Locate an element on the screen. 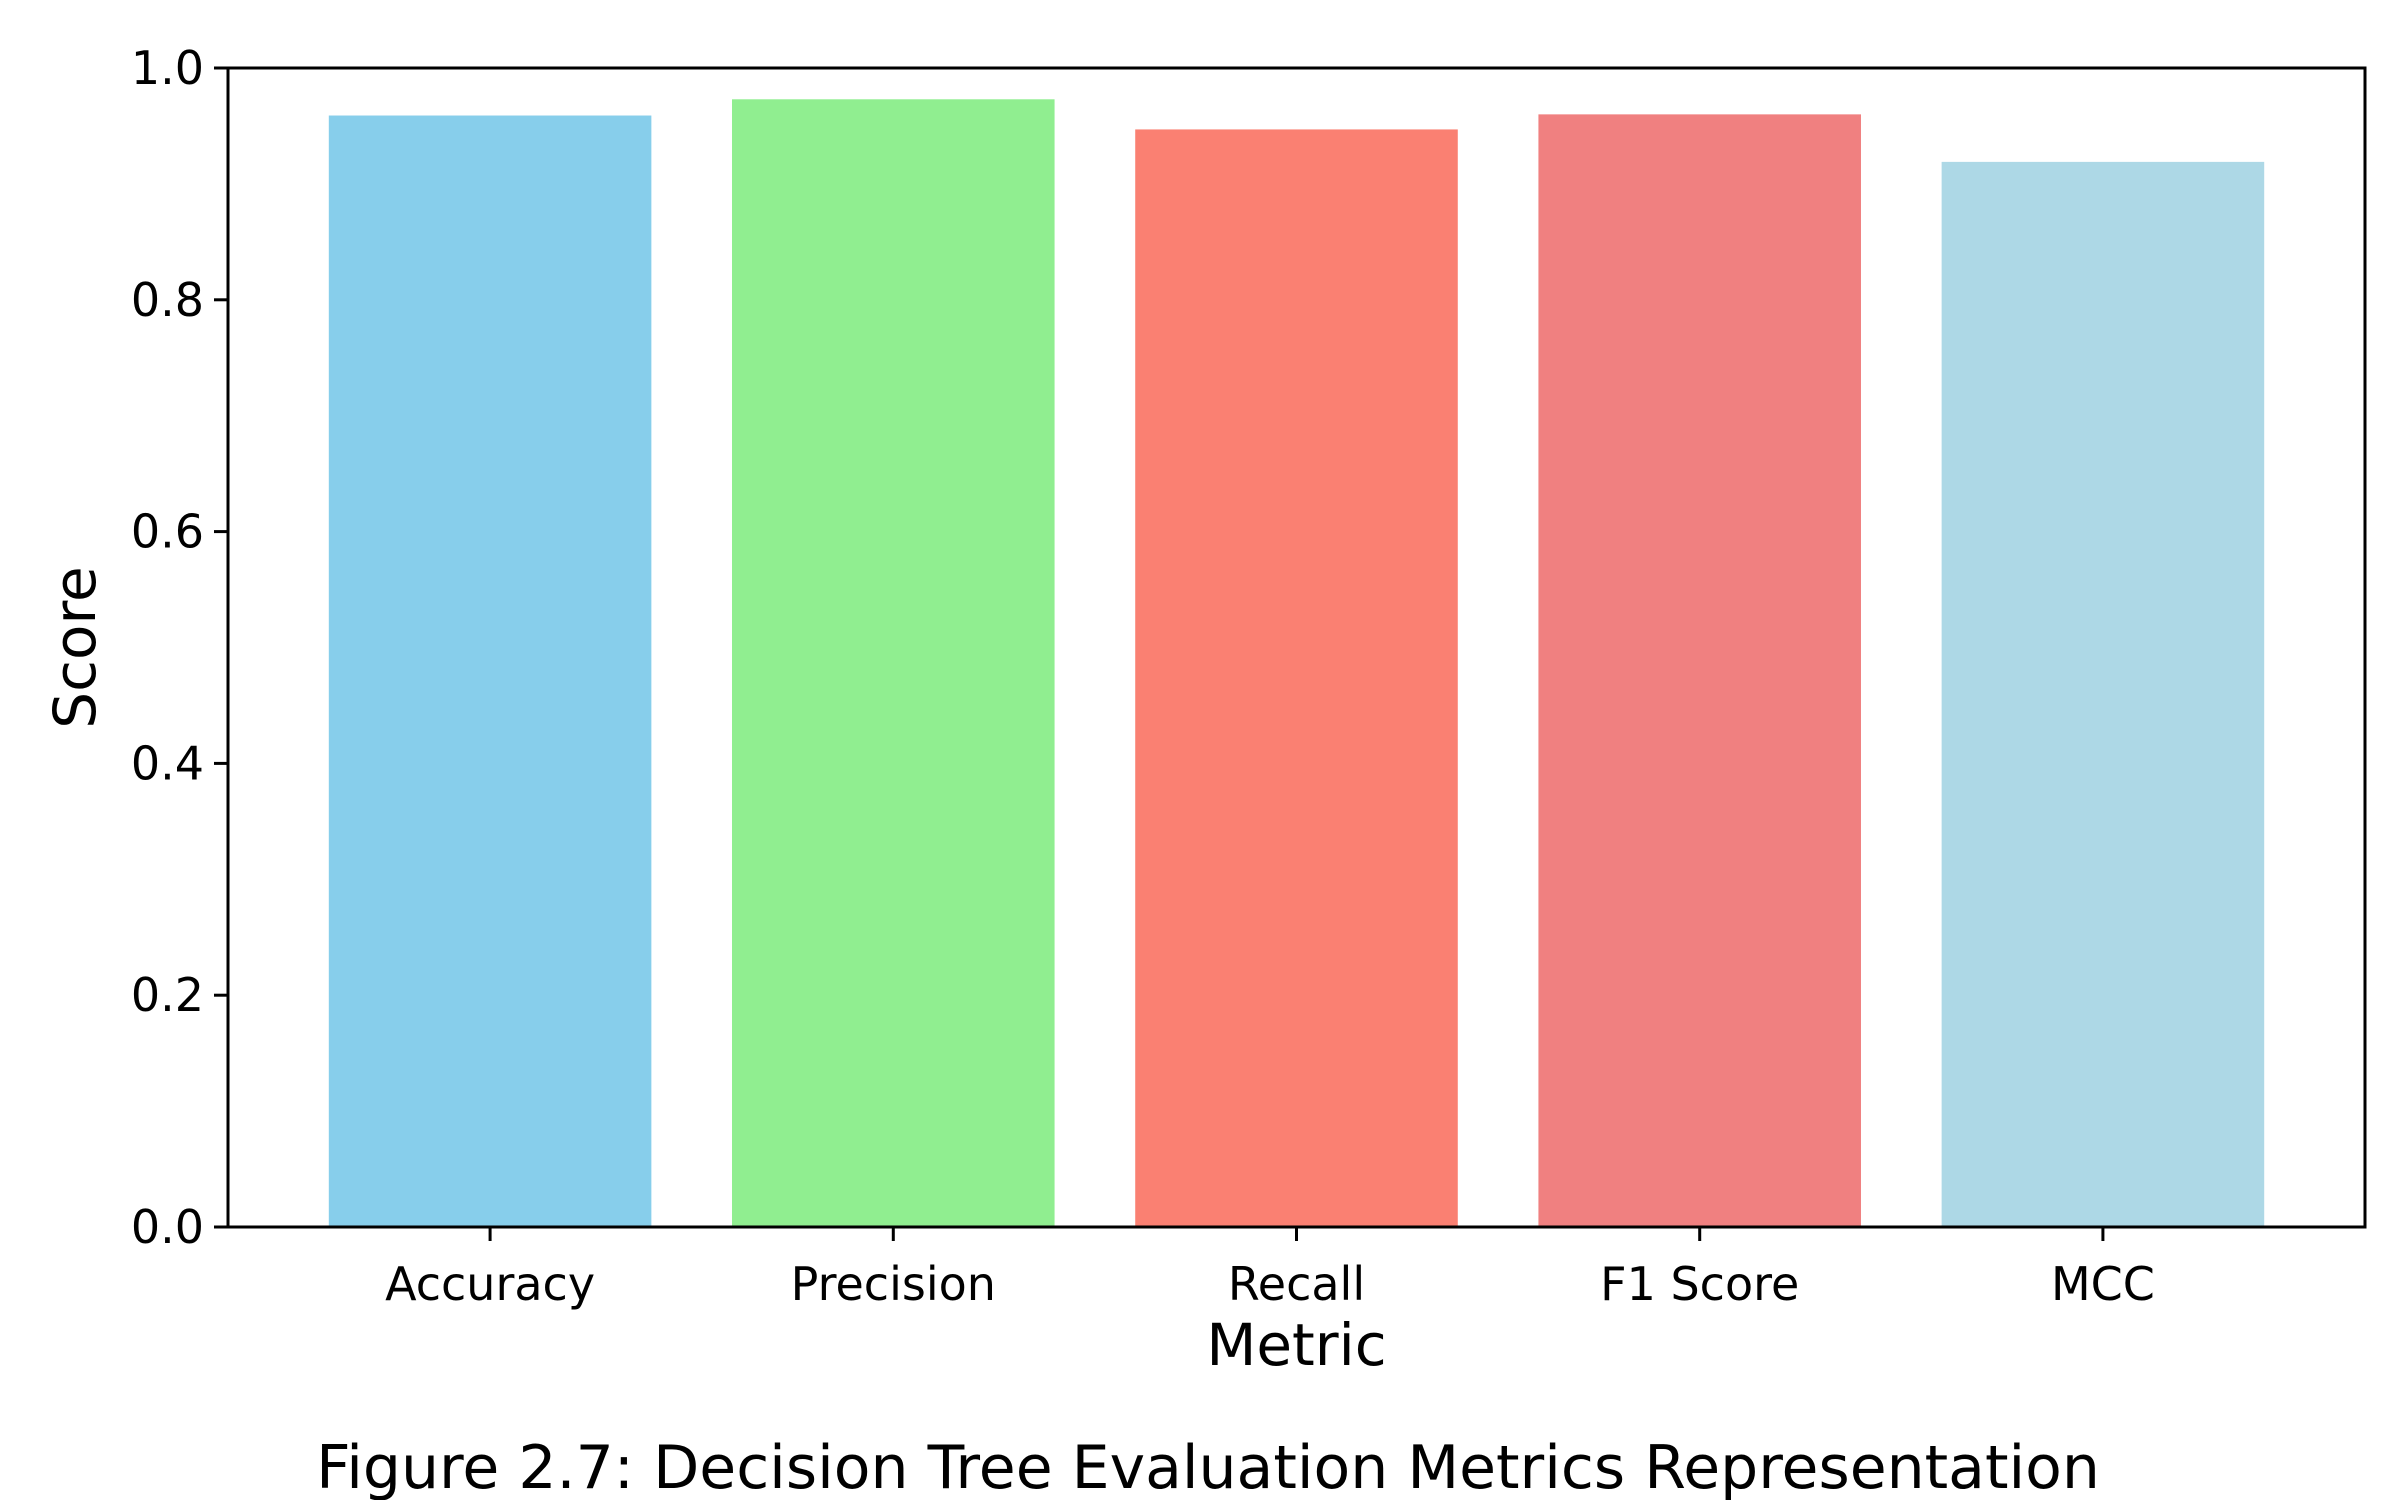  x-tick-label: MCC is located at coordinates (2103, 1284).